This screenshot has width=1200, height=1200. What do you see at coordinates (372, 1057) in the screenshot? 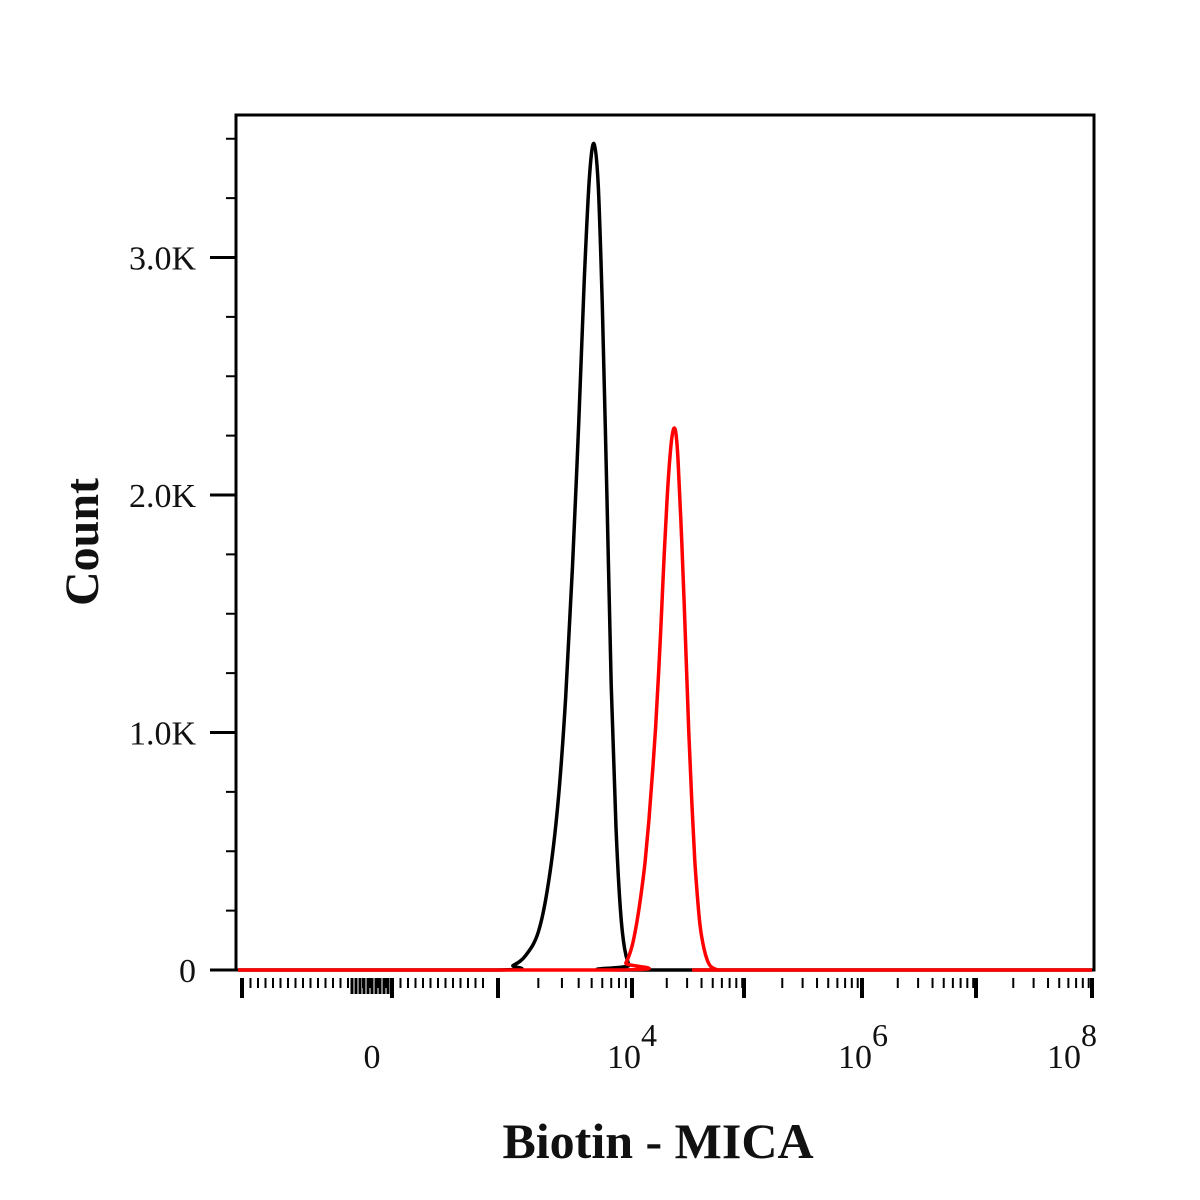
I see `x-tick-label-0: 0` at bounding box center [372, 1057].